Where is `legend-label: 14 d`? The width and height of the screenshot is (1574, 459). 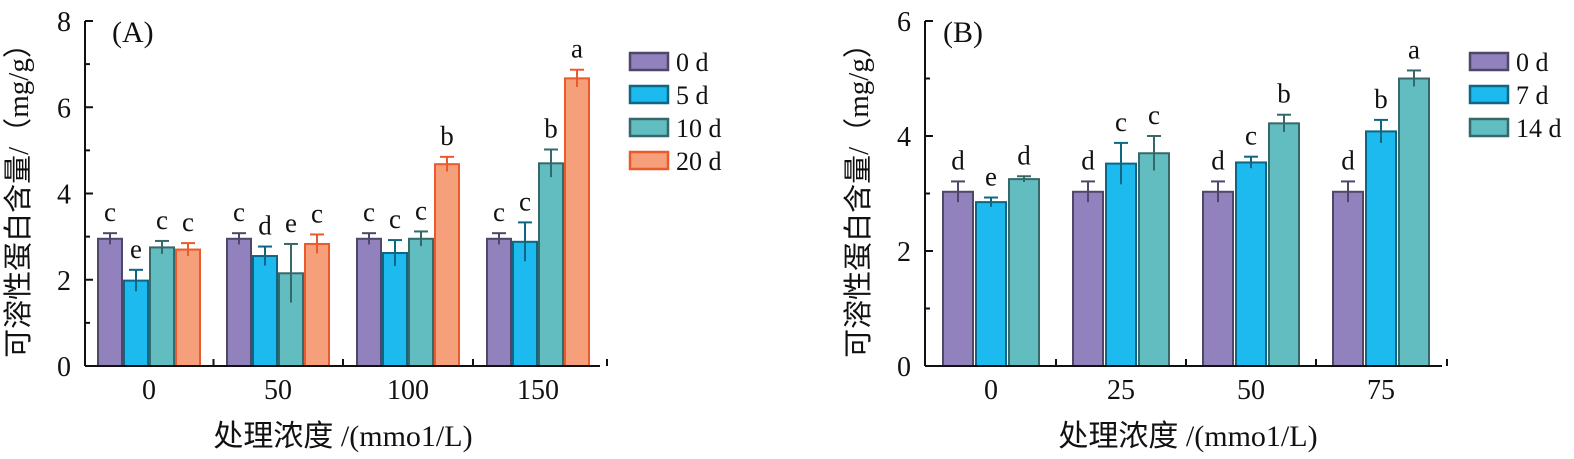
legend-label: 14 d is located at coordinates (1539, 128).